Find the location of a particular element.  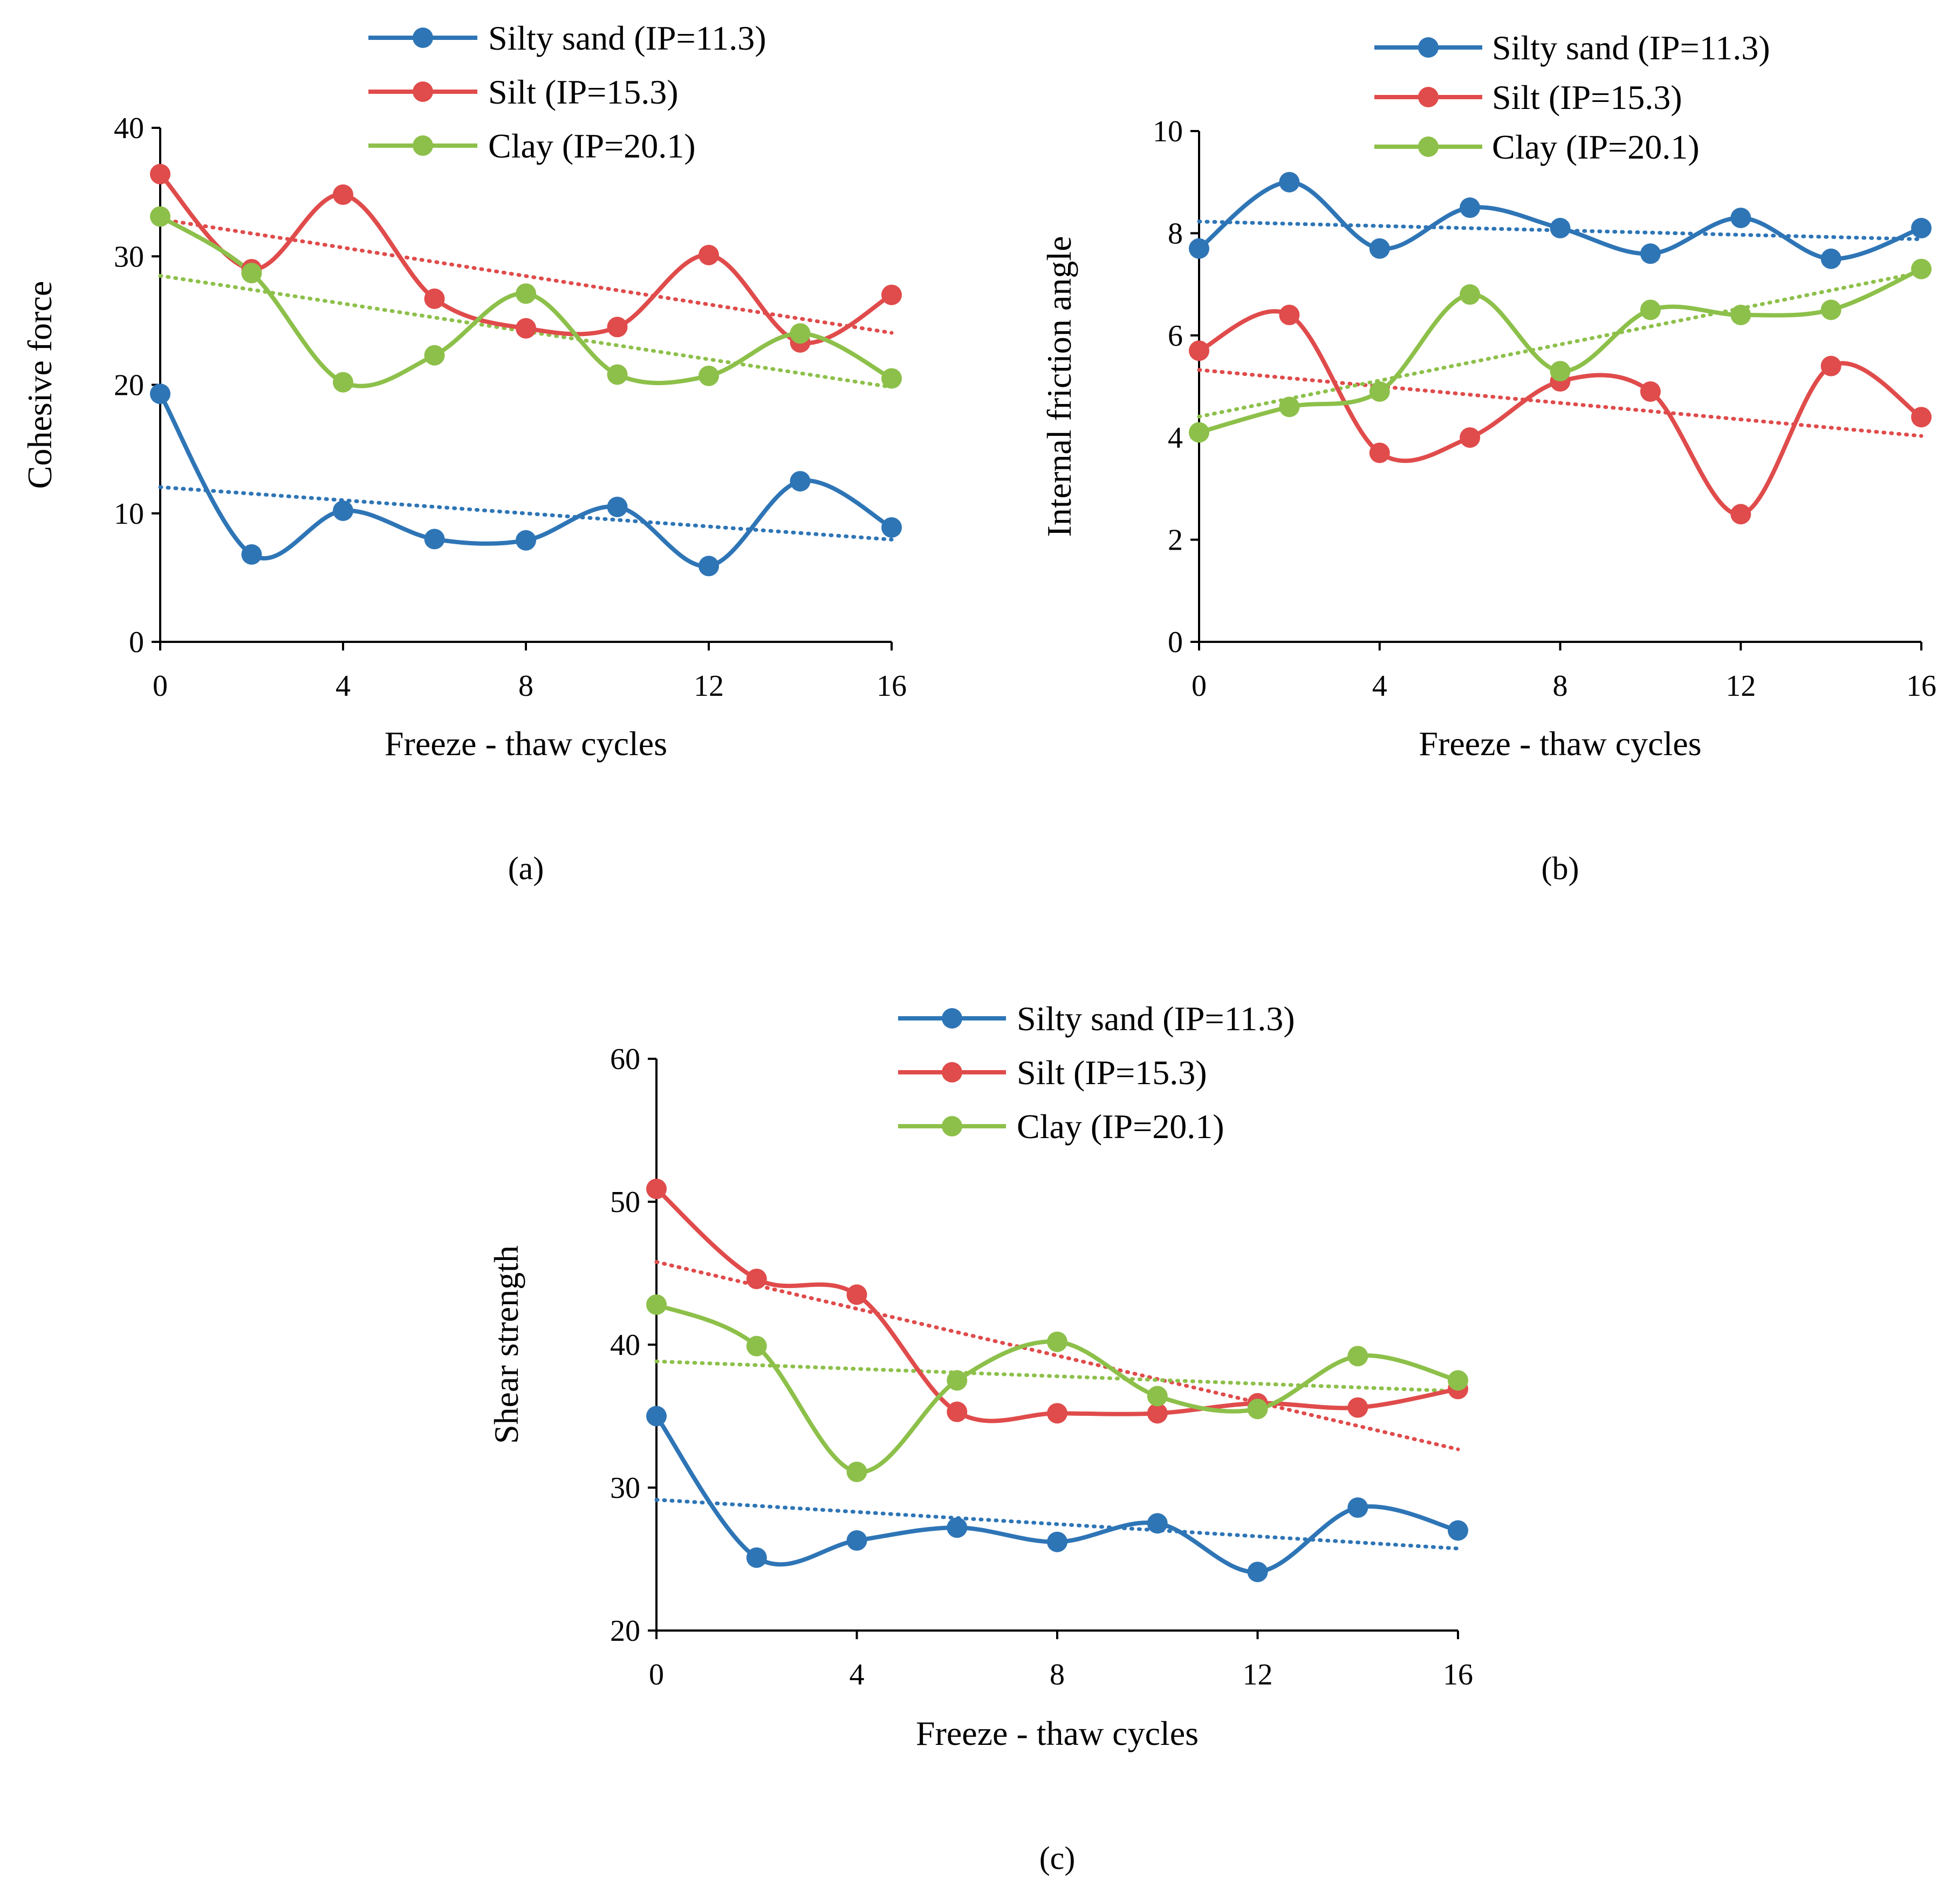

y-tick-label: 50 is located at coordinates (625, 1202).